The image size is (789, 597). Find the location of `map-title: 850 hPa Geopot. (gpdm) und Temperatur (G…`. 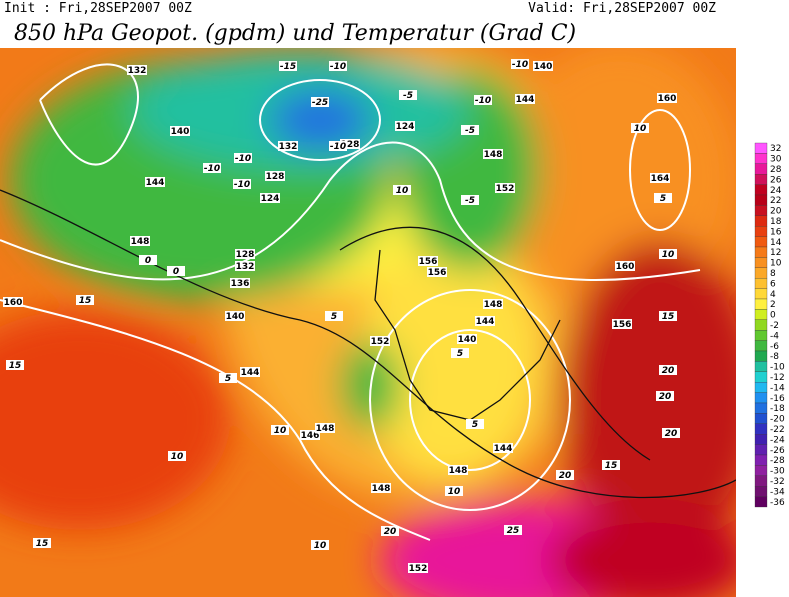

map-title: 850 hPa Geopot. (gpdm) und Temperatur (G… is located at coordinates (295, 33).